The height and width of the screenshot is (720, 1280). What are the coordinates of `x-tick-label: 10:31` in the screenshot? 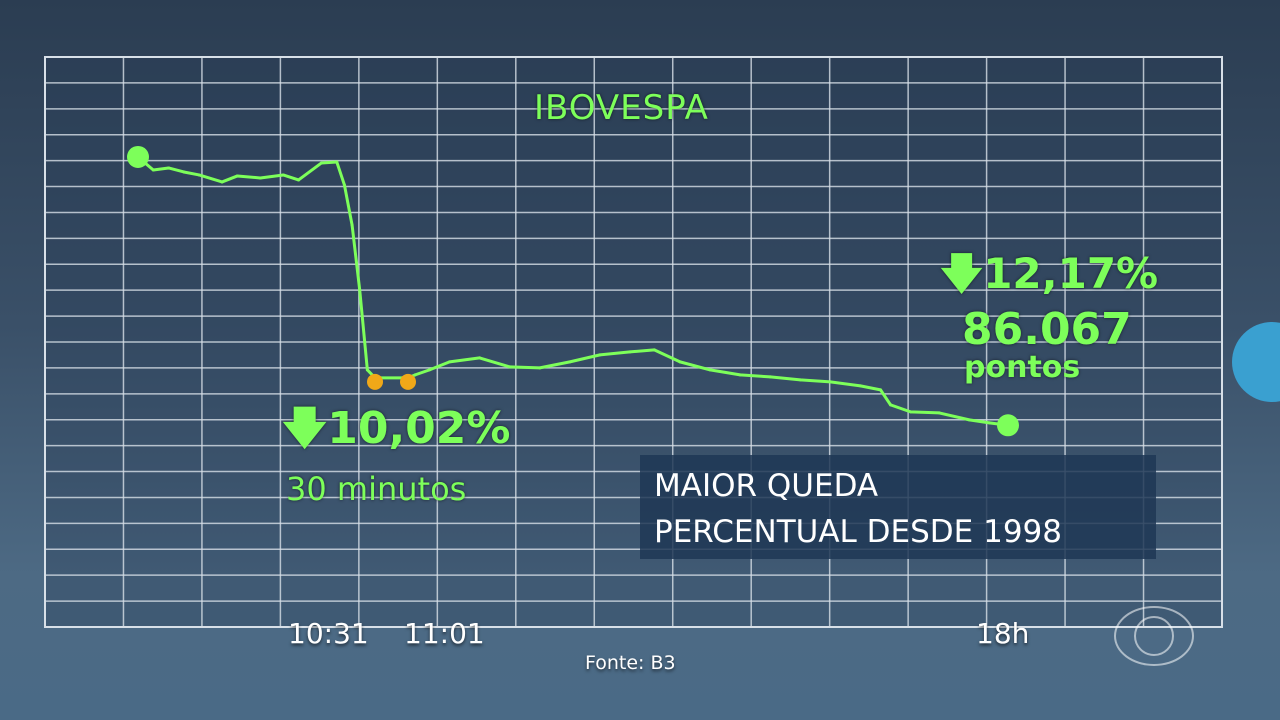 It's located at (328, 633).